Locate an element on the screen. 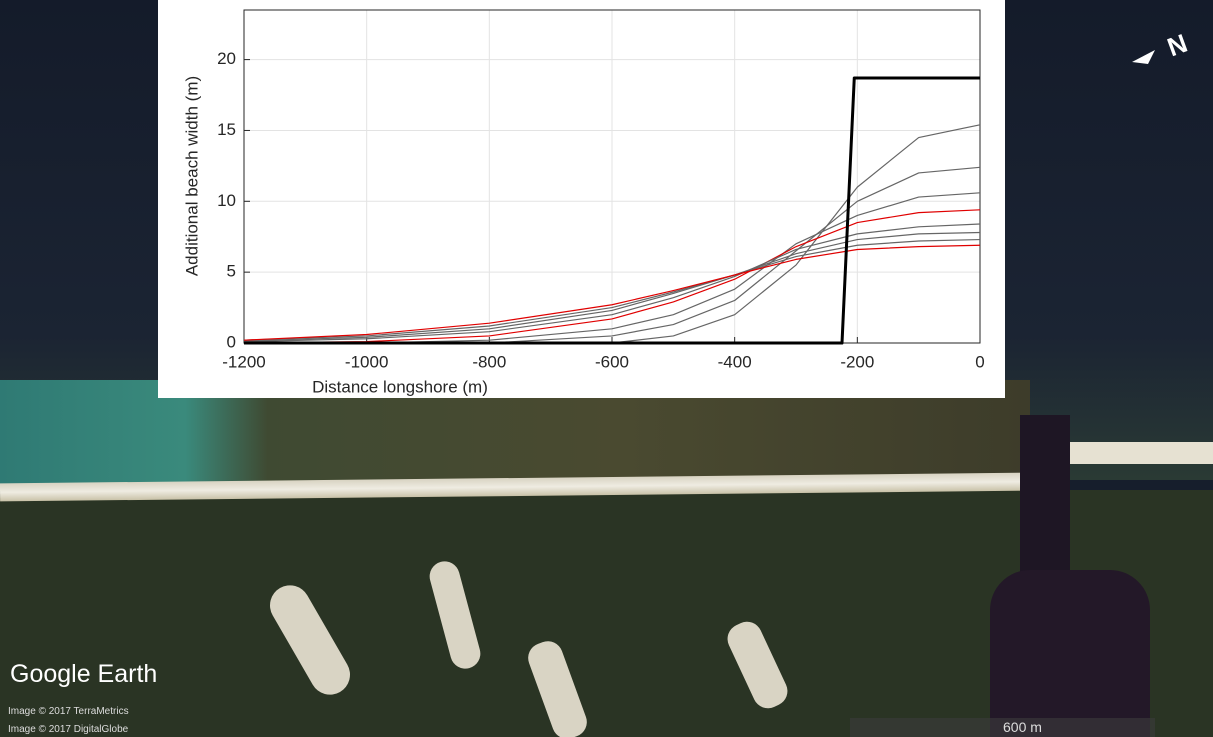 The image size is (1213, 737). x-tick-label: -400 is located at coordinates (735, 361).